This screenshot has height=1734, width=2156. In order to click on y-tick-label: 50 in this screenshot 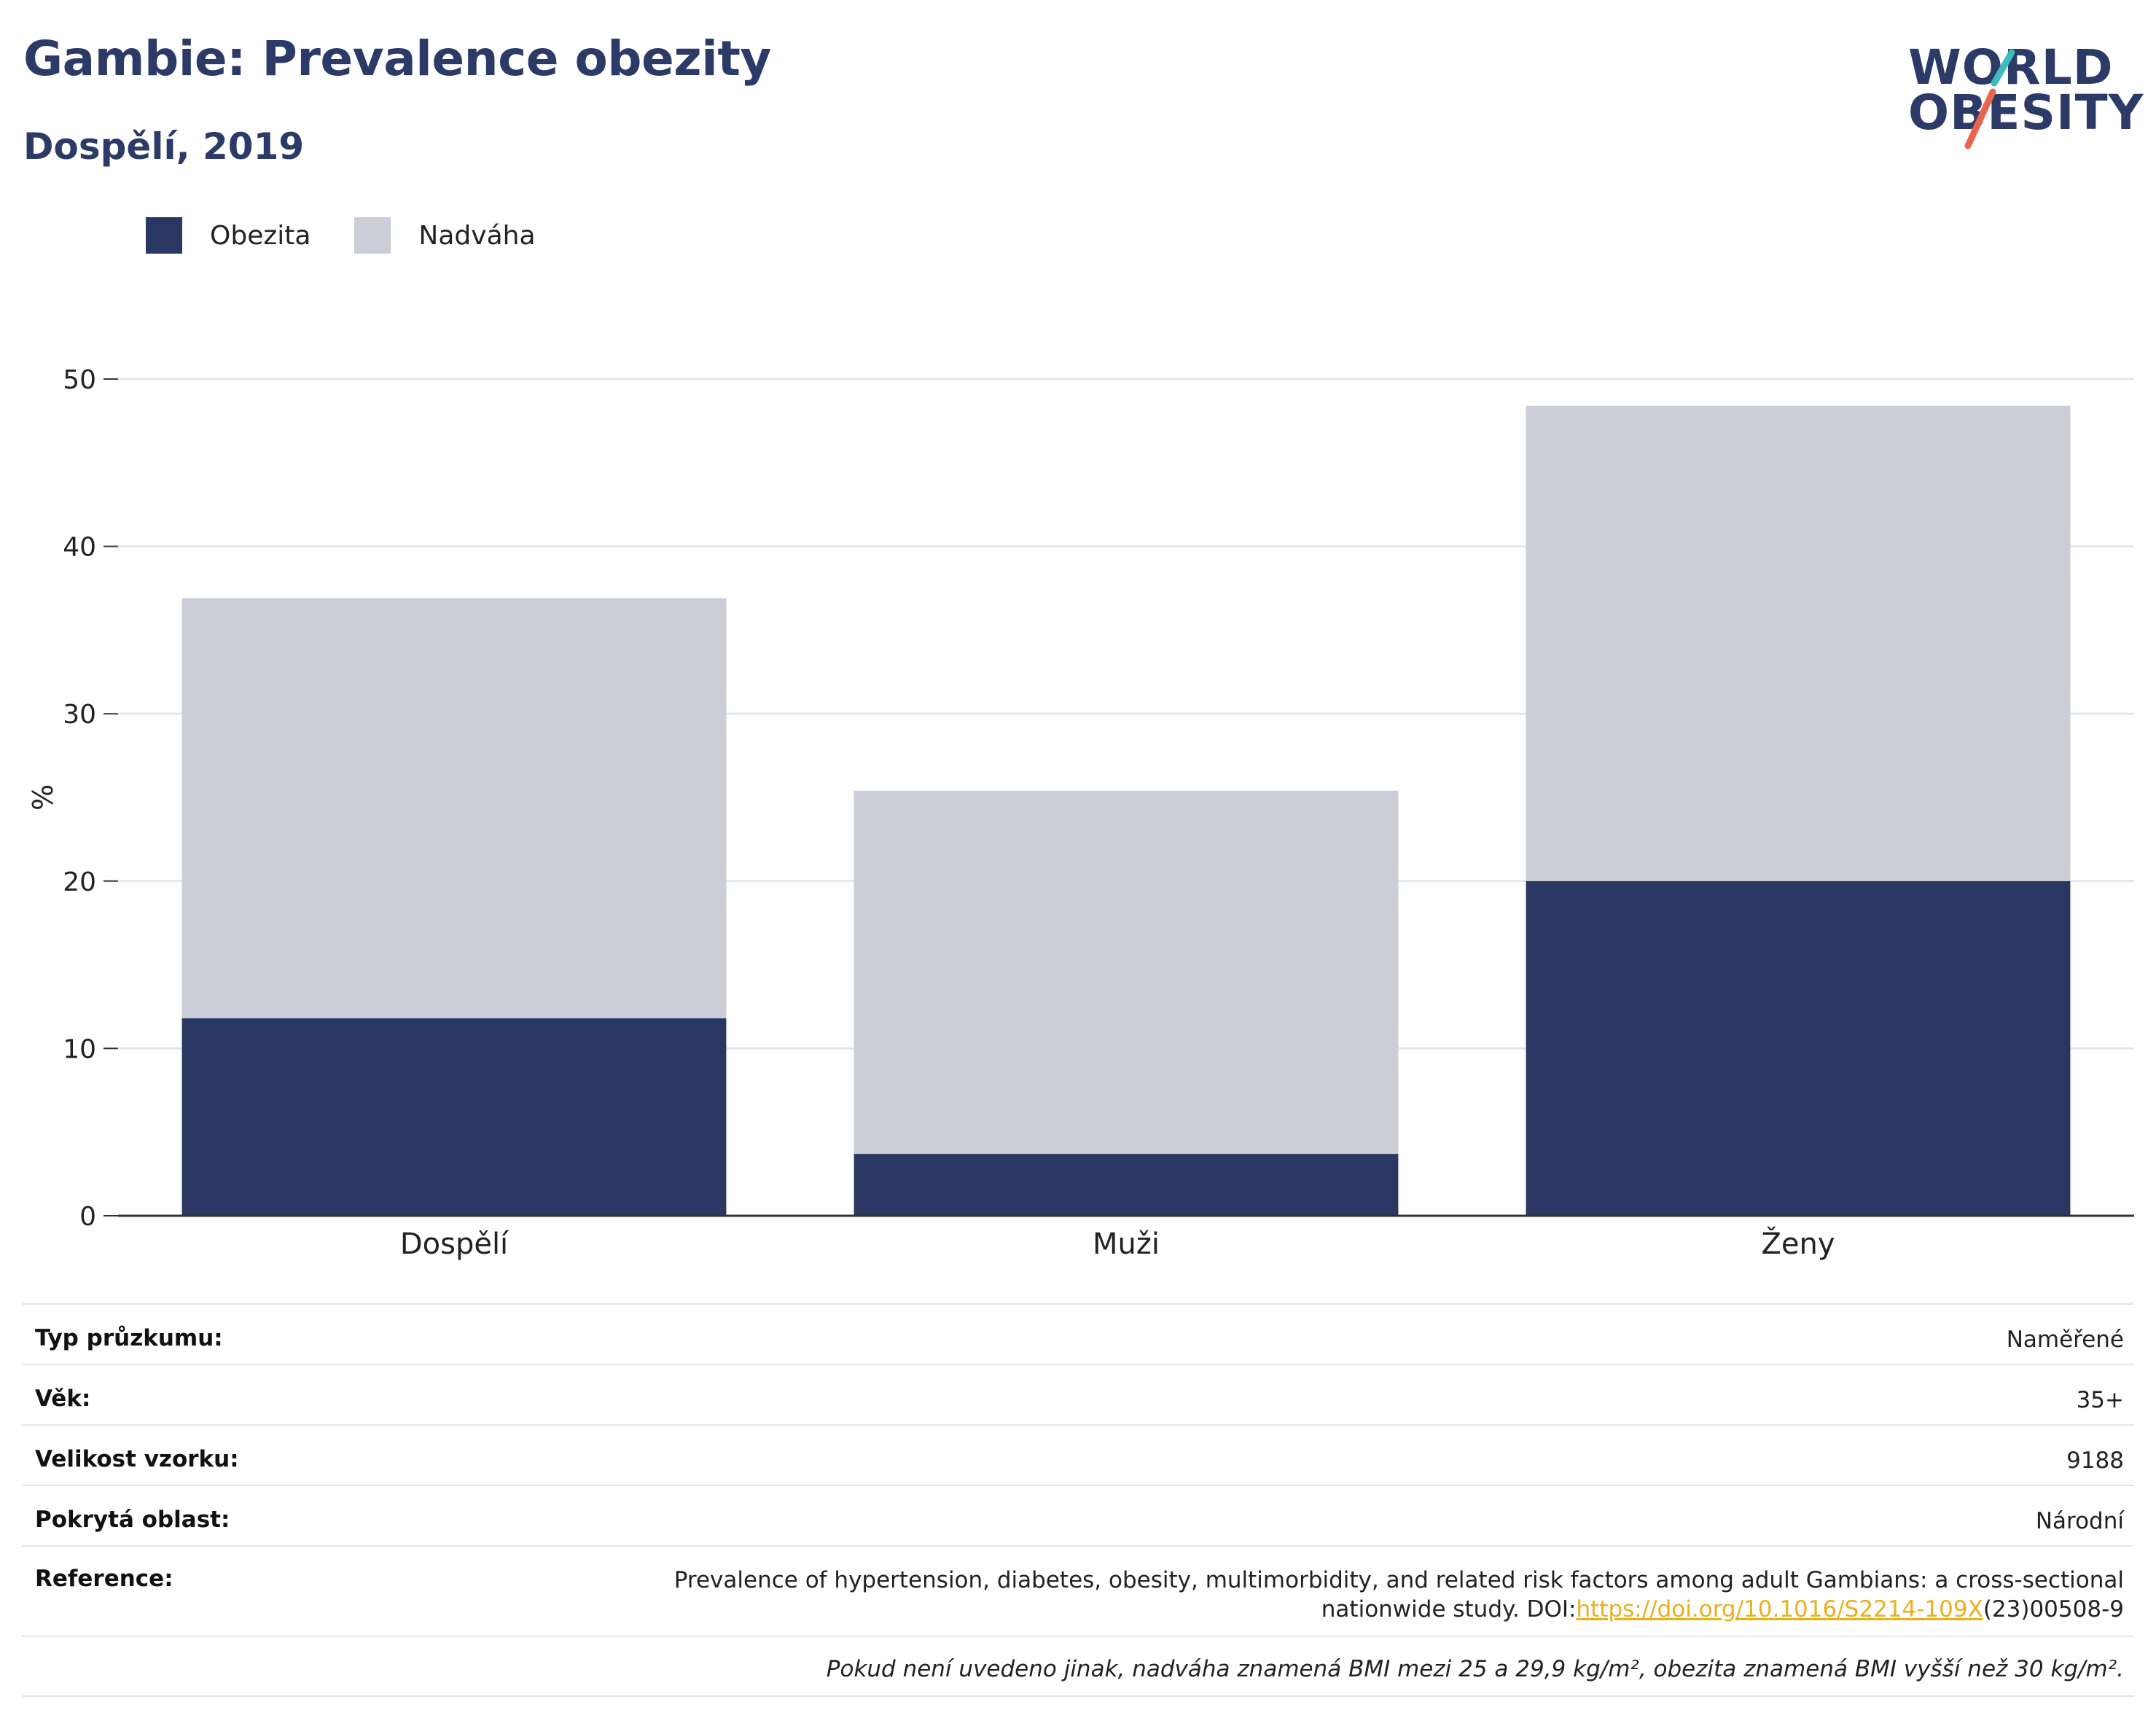, I will do `click(79, 380)`.